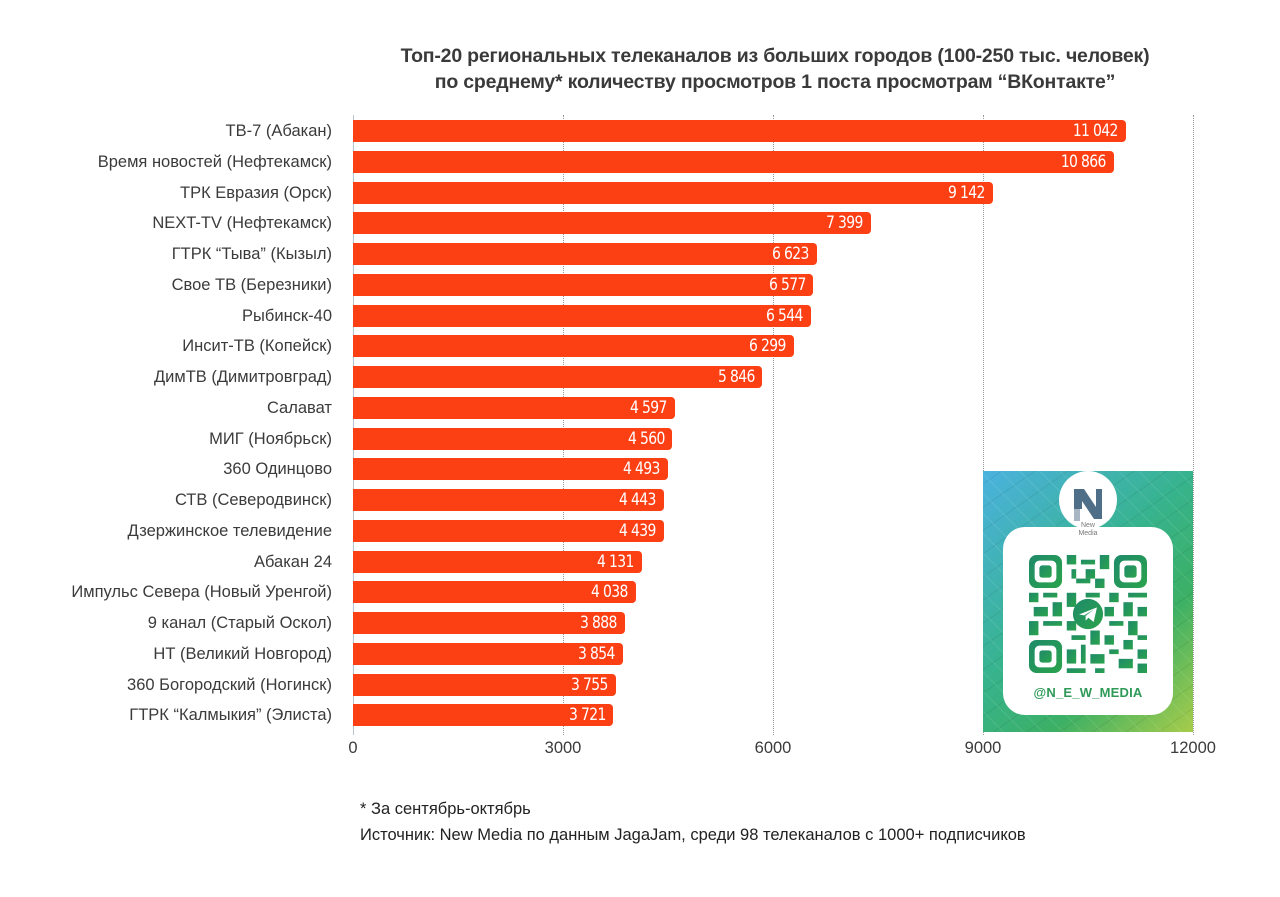 This screenshot has width=1280, height=897. I want to click on bar-value-label: 4 038, so click(609, 592).